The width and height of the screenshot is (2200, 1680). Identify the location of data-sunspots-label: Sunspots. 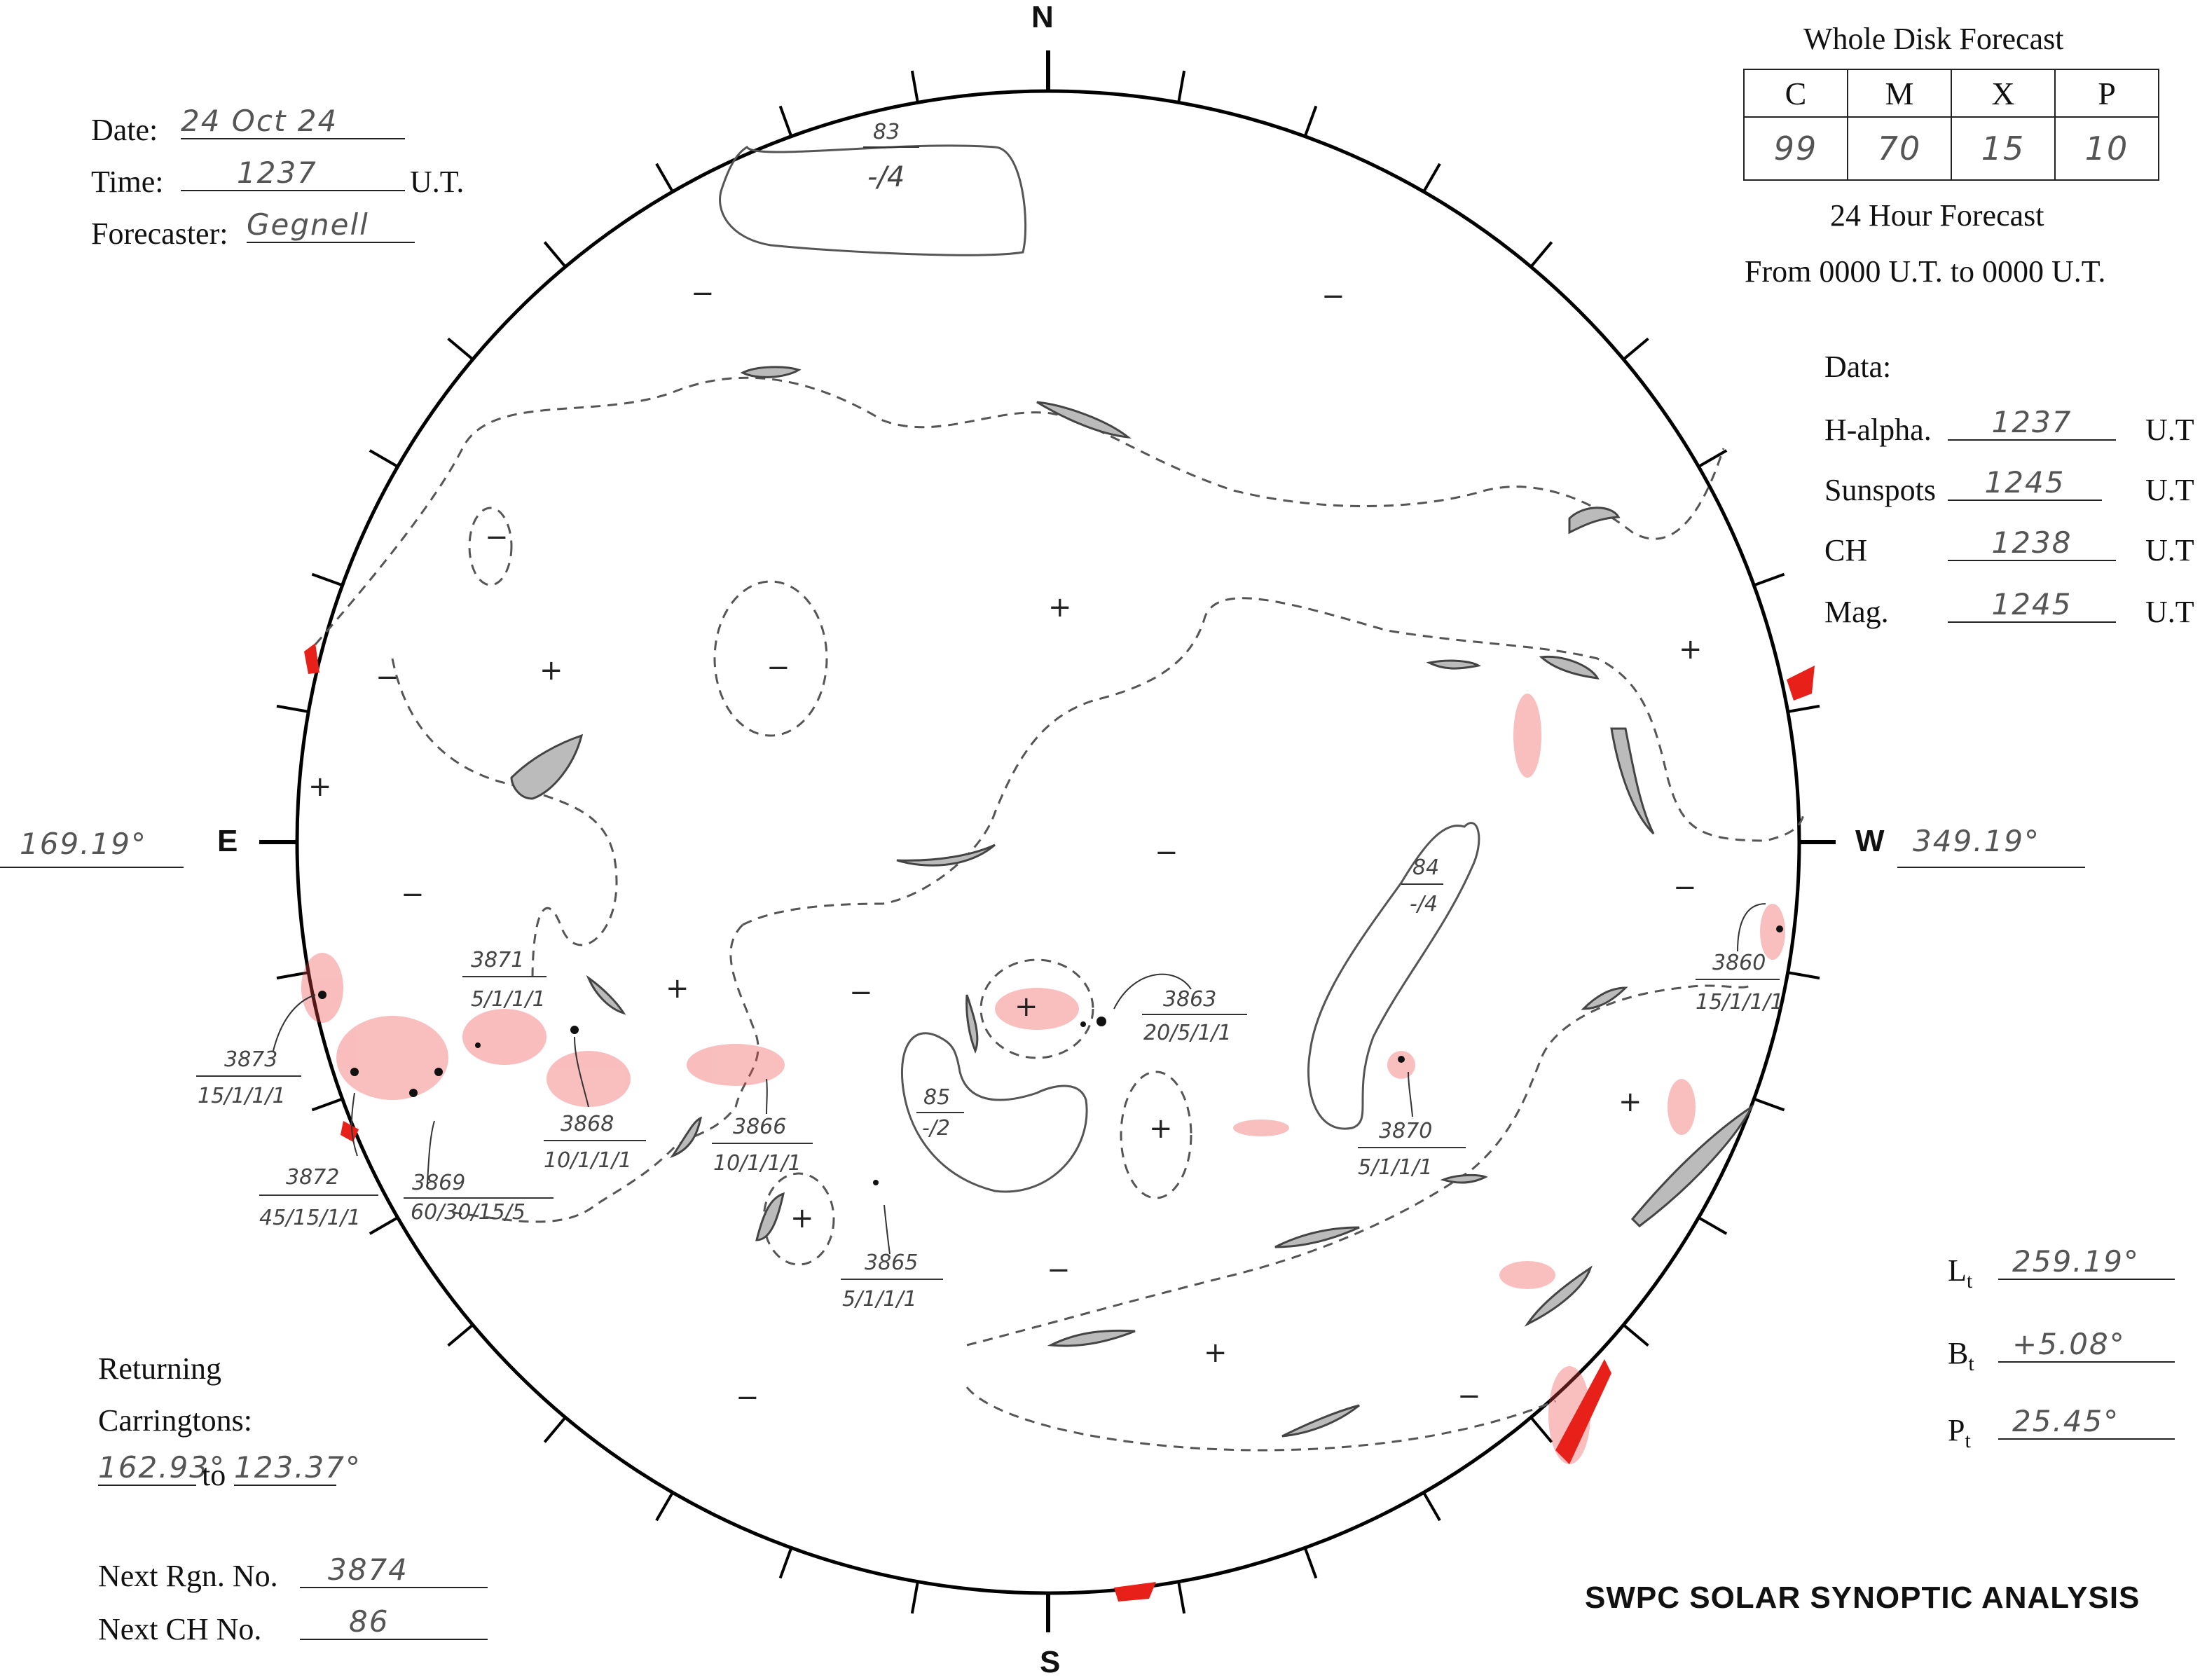
(1880, 490).